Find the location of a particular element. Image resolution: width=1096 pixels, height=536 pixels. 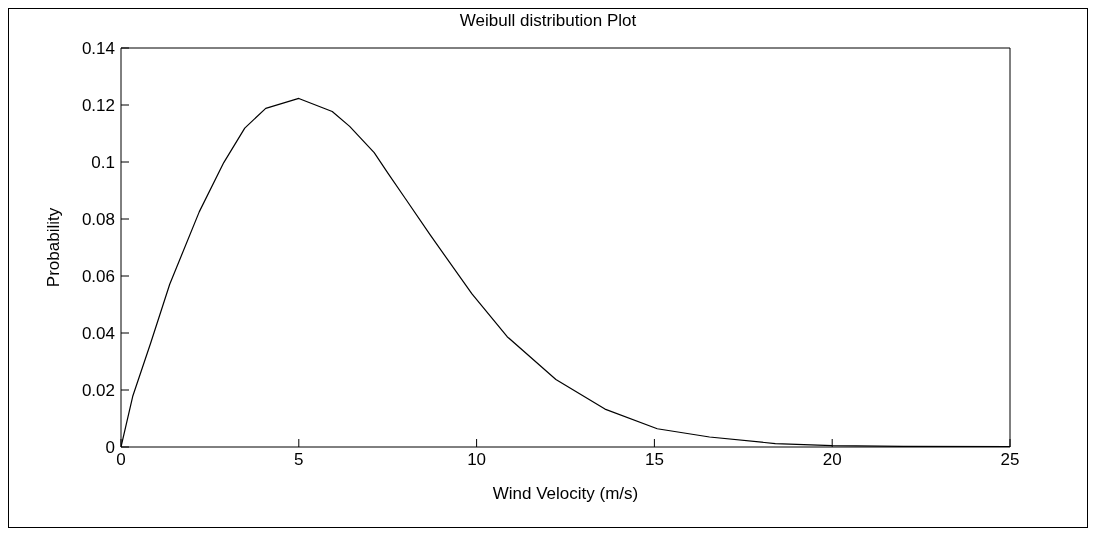

chart-title: Weibull distribution Plot is located at coordinates (548, 21).